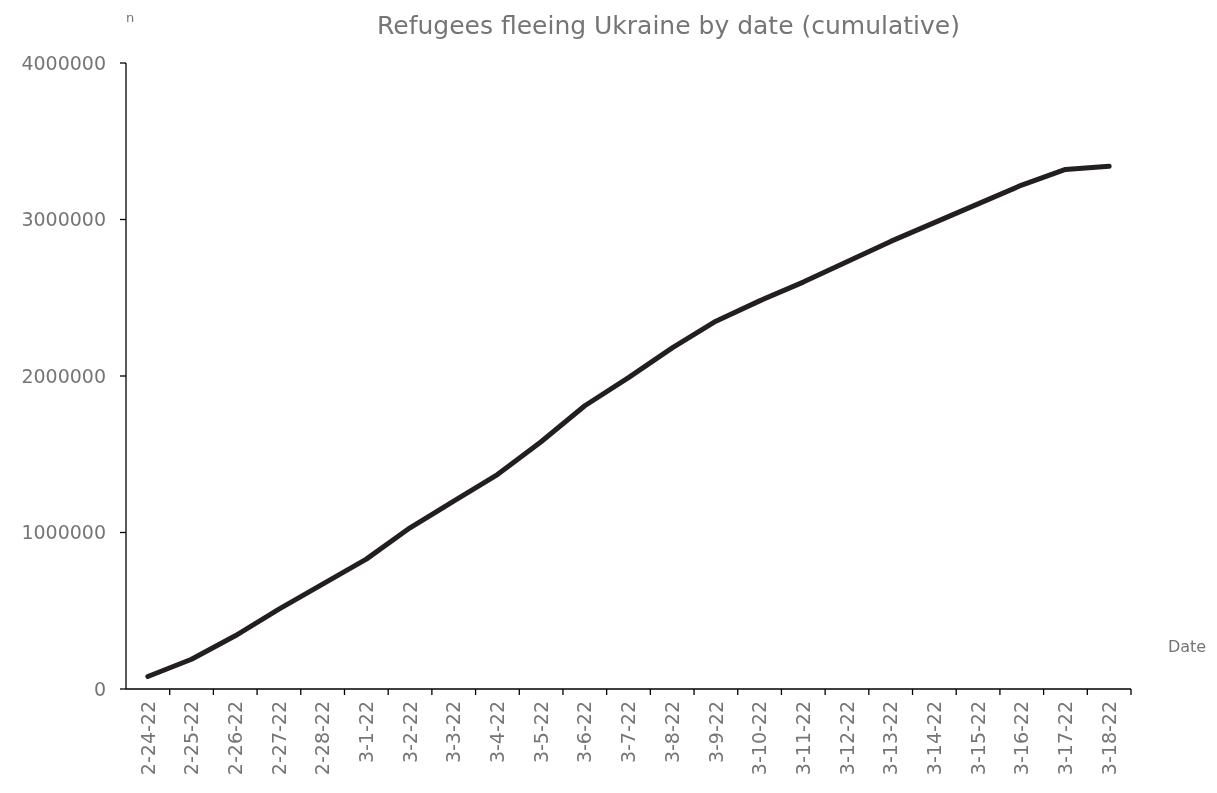 The image size is (1217, 793). Describe the element at coordinates (759, 738) in the screenshot. I see `x-tick-label: 3-10-22` at that location.